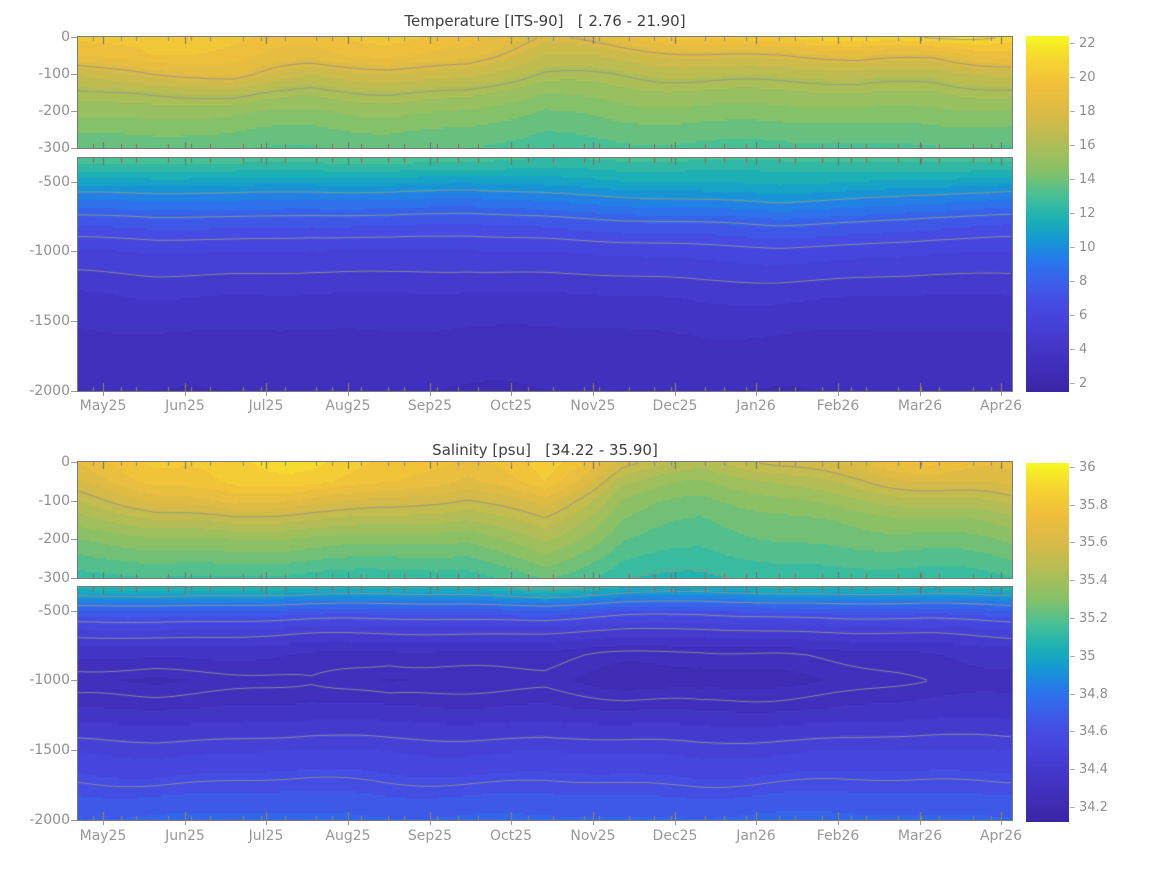  I want to click on colorbar-tick-label: 34.6, so click(1093, 732).